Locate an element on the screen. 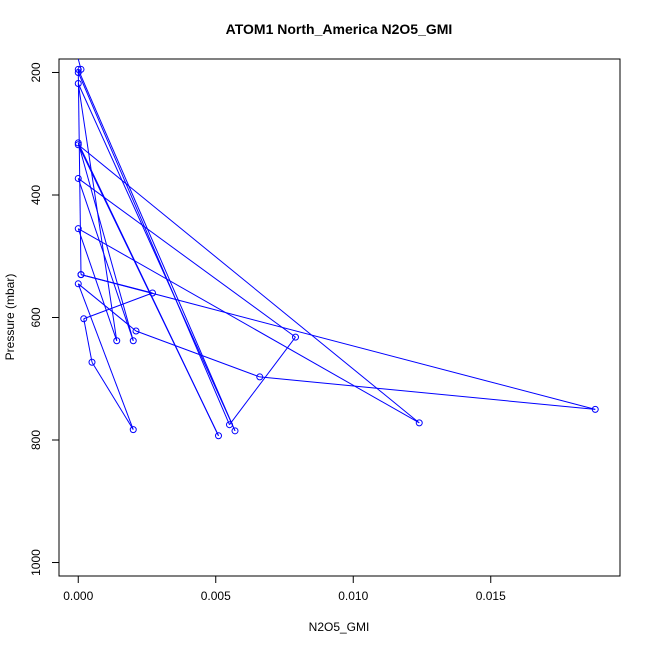  x-axis-label: N2O5_GMI is located at coordinates (339, 627).